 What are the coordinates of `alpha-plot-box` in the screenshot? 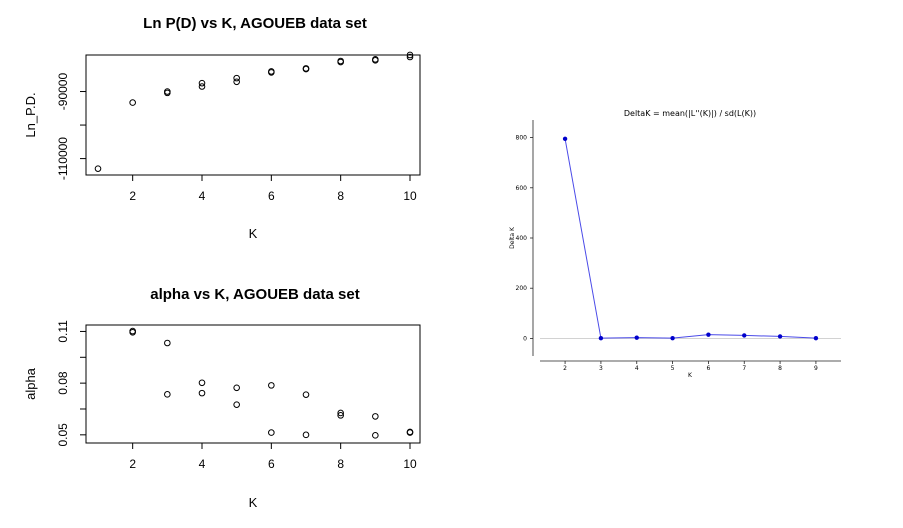 It's located at (253, 384).